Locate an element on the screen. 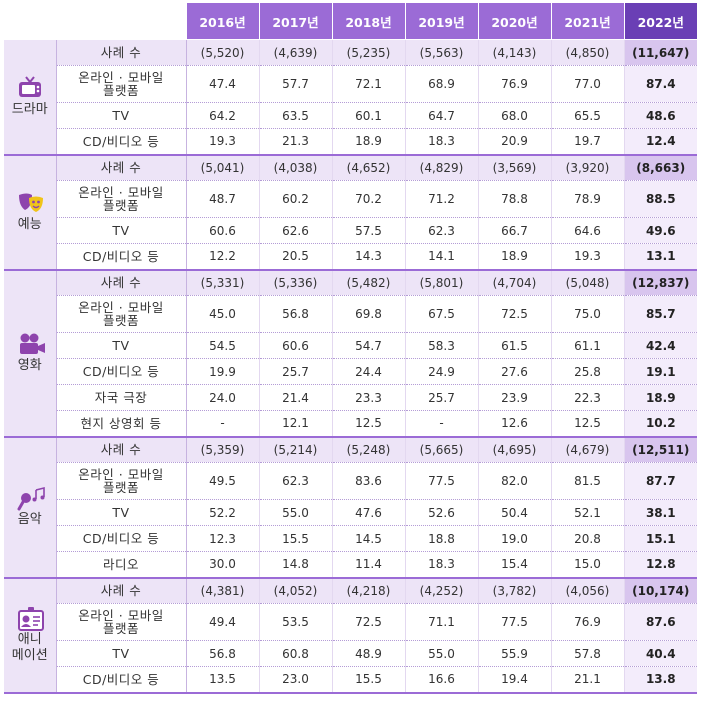 This screenshot has width=701, height=715. sample-count-cell: (8,663) is located at coordinates (660, 167).